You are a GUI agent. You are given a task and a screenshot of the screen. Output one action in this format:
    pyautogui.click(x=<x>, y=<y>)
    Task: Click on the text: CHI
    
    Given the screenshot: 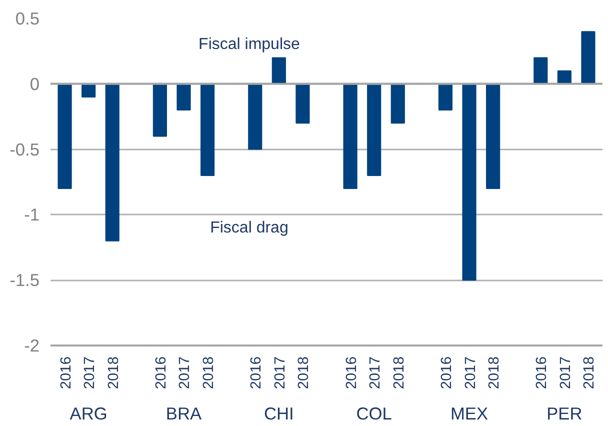 What is the action you would take?
    pyautogui.click(x=279, y=414)
    